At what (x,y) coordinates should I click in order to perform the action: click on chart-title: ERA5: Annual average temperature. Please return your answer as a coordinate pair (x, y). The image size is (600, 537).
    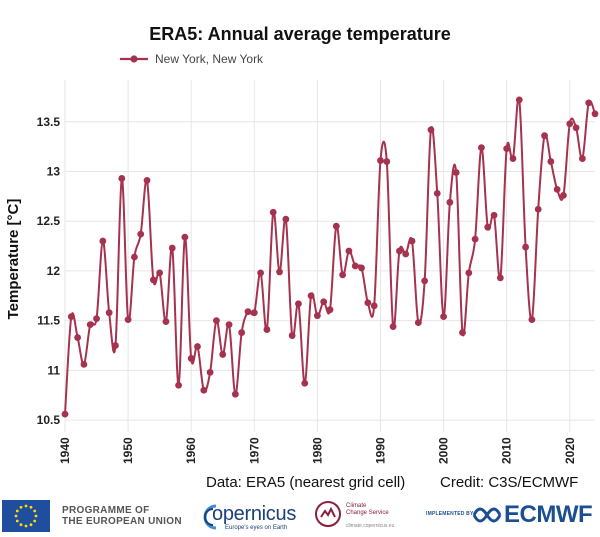
    Looking at the image, I should click on (299, 34).